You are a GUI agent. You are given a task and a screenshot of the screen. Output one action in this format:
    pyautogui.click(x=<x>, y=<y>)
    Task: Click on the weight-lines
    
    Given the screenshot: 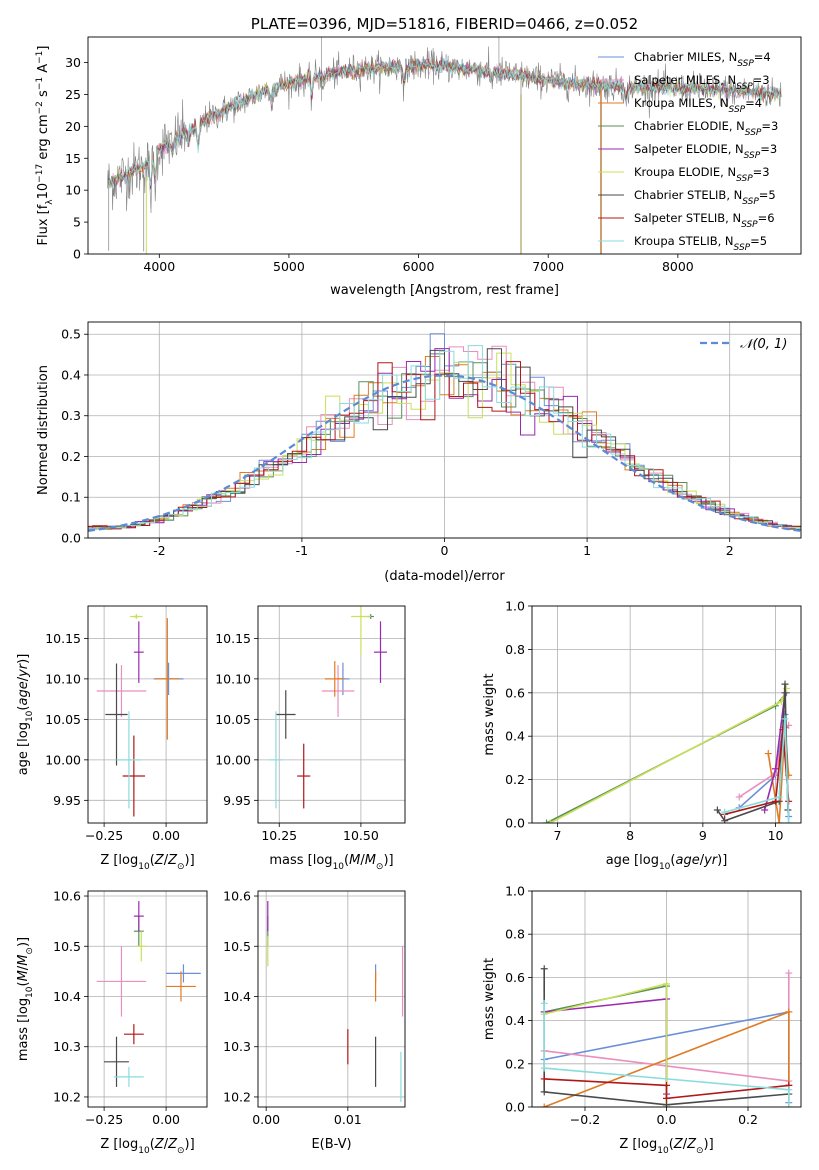 What is the action you would take?
    pyautogui.click(x=666, y=1036)
    